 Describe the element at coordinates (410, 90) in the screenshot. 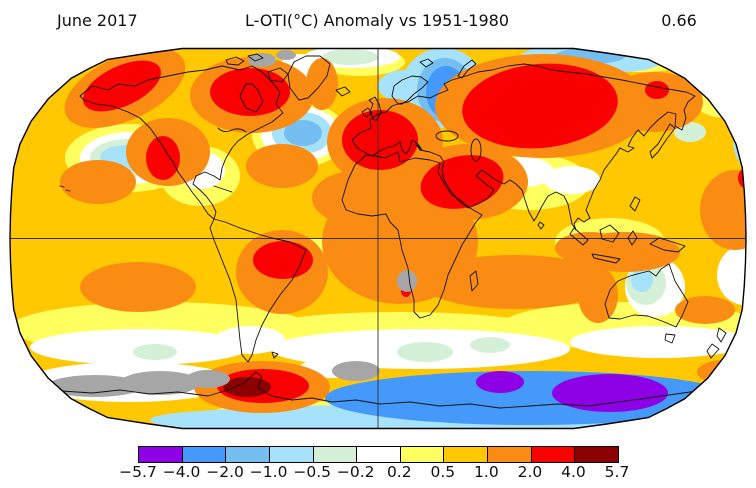

I see `coast-scandinavia` at that location.